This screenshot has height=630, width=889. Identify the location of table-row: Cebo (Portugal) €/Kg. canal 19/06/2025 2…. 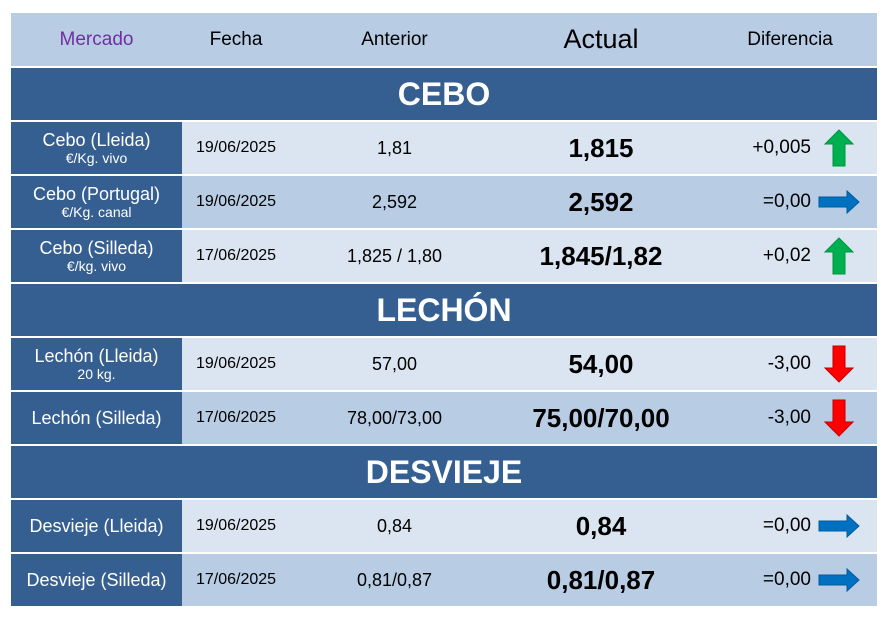
(444, 203).